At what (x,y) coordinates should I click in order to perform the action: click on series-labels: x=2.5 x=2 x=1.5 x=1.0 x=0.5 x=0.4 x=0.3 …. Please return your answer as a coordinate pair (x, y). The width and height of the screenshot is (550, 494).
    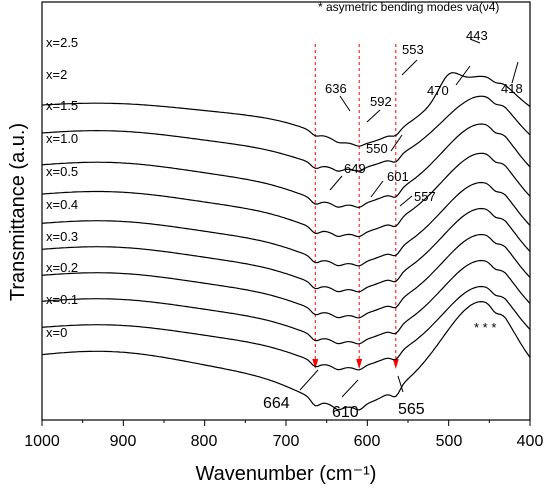
    Looking at the image, I should click on (62, 187).